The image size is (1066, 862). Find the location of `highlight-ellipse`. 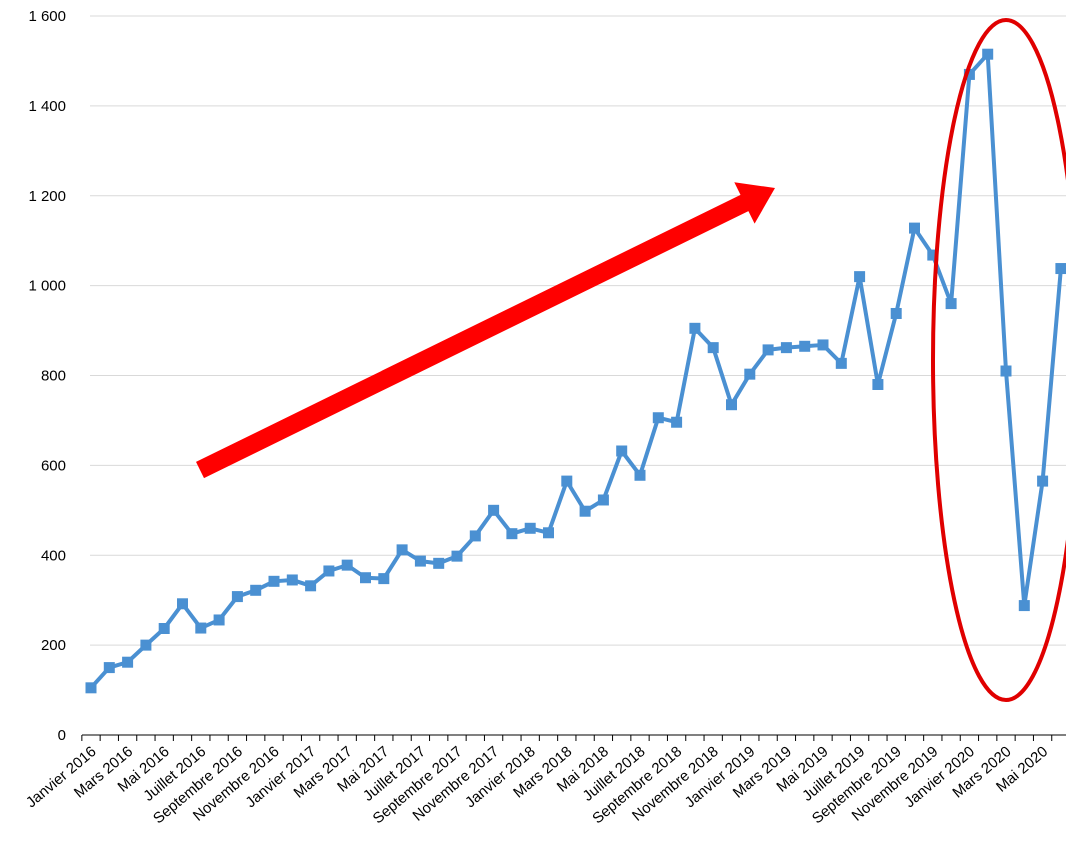

highlight-ellipse is located at coordinates (998, 360).